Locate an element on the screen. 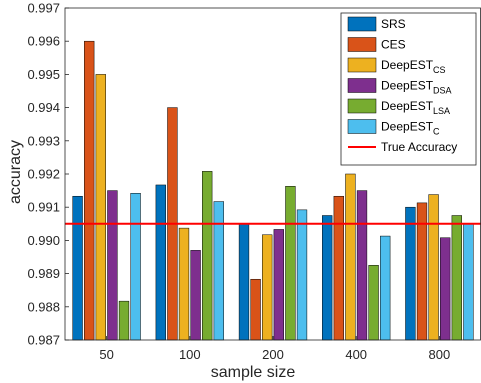  x-tick-label: 800 is located at coordinates (440, 354).